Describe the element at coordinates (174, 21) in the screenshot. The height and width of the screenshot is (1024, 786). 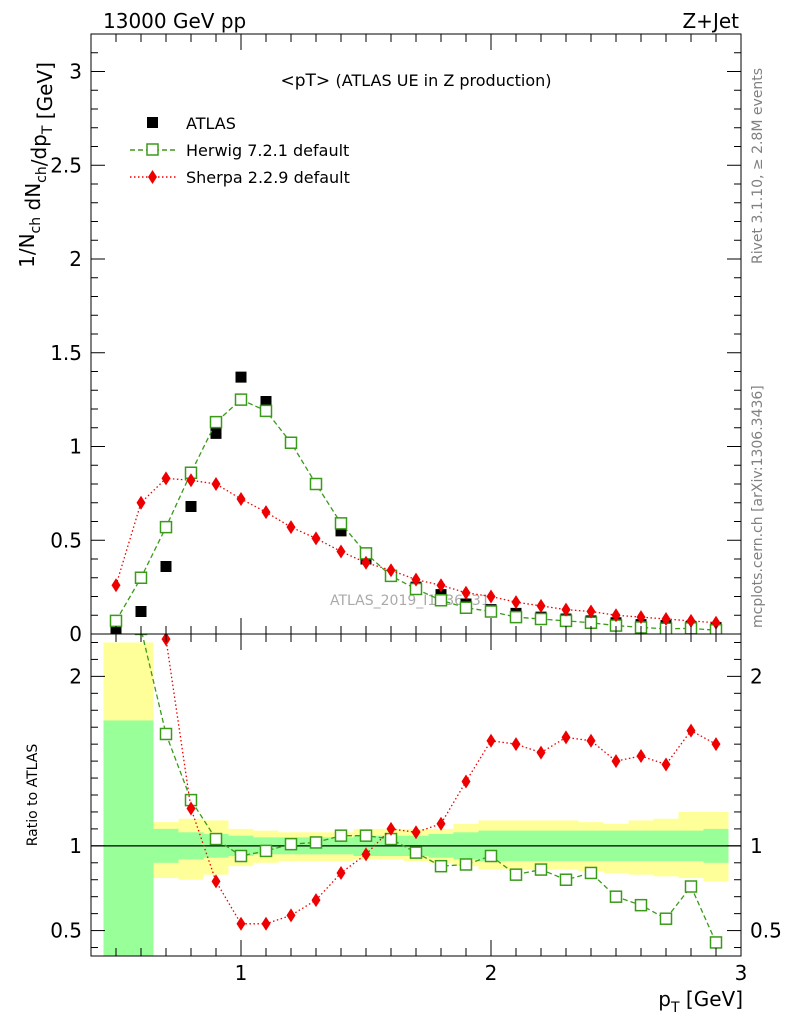
I see `header-collision-label: 13000 GeV pp` at that location.